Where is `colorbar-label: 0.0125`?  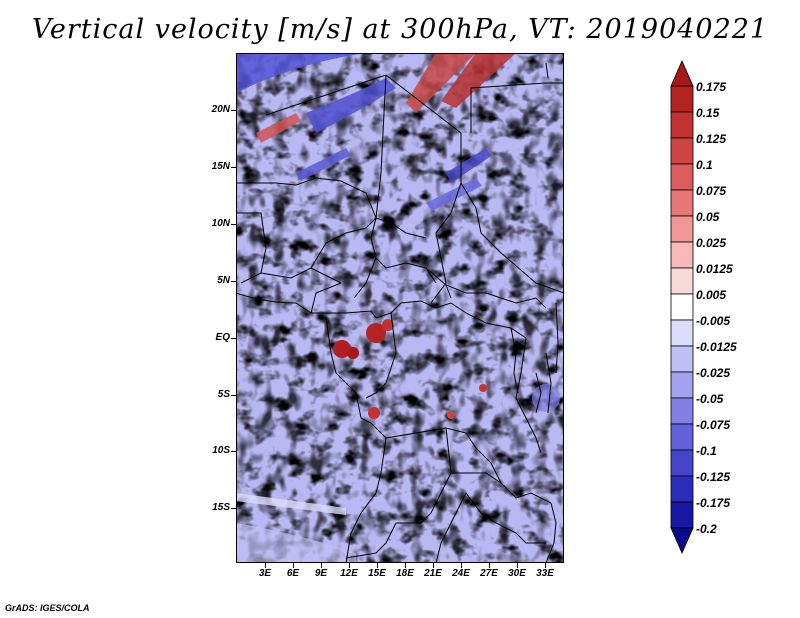
colorbar-label: 0.0125 is located at coordinates (714, 269).